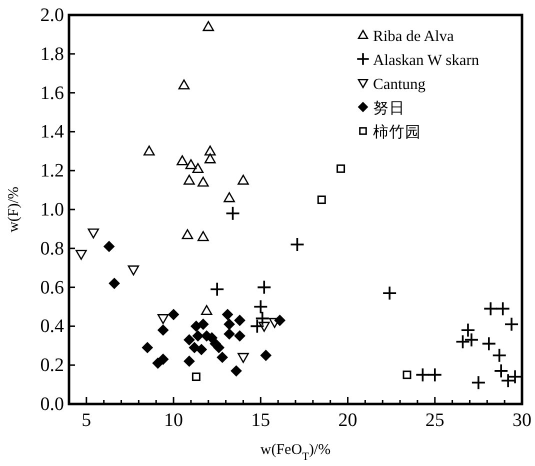 The width and height of the screenshot is (535, 466). I want to click on legend-label: Alaskan W skarn, so click(426, 60).